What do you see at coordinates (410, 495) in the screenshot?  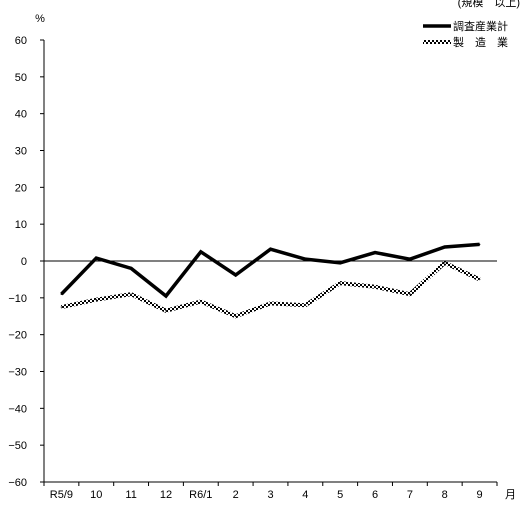 I see `x-tick-label: 7` at bounding box center [410, 495].